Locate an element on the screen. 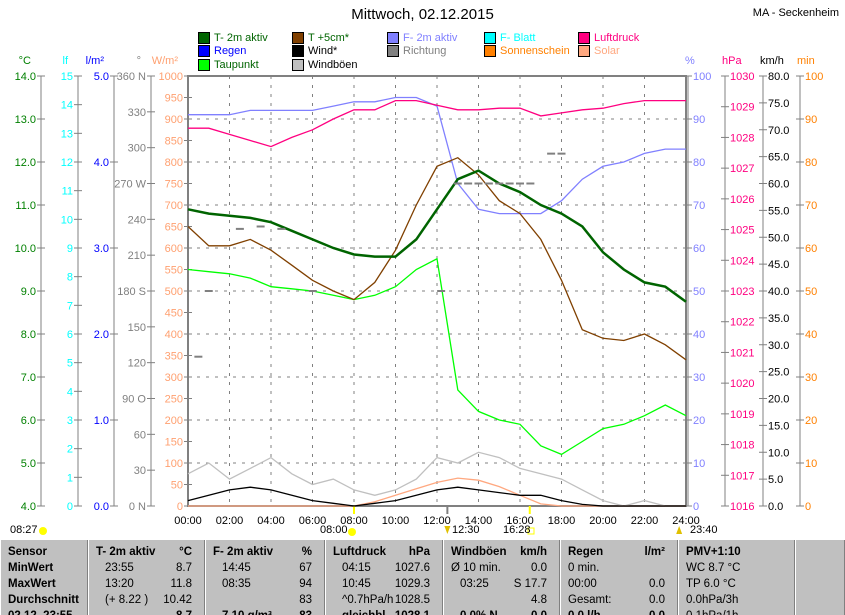 This screenshot has height=615, width=845. axis-tick-label: 55.0 is located at coordinates (778, 211).